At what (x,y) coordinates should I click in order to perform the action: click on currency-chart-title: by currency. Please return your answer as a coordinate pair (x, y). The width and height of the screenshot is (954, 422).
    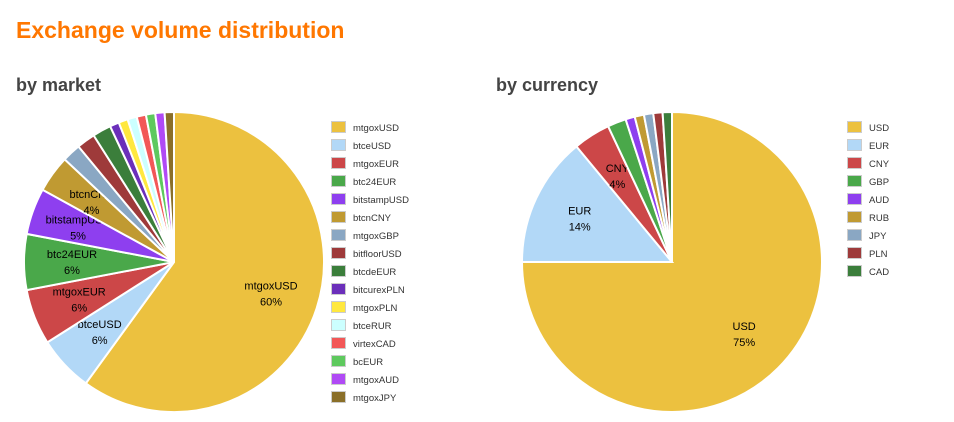
    Looking at the image, I should click on (547, 85).